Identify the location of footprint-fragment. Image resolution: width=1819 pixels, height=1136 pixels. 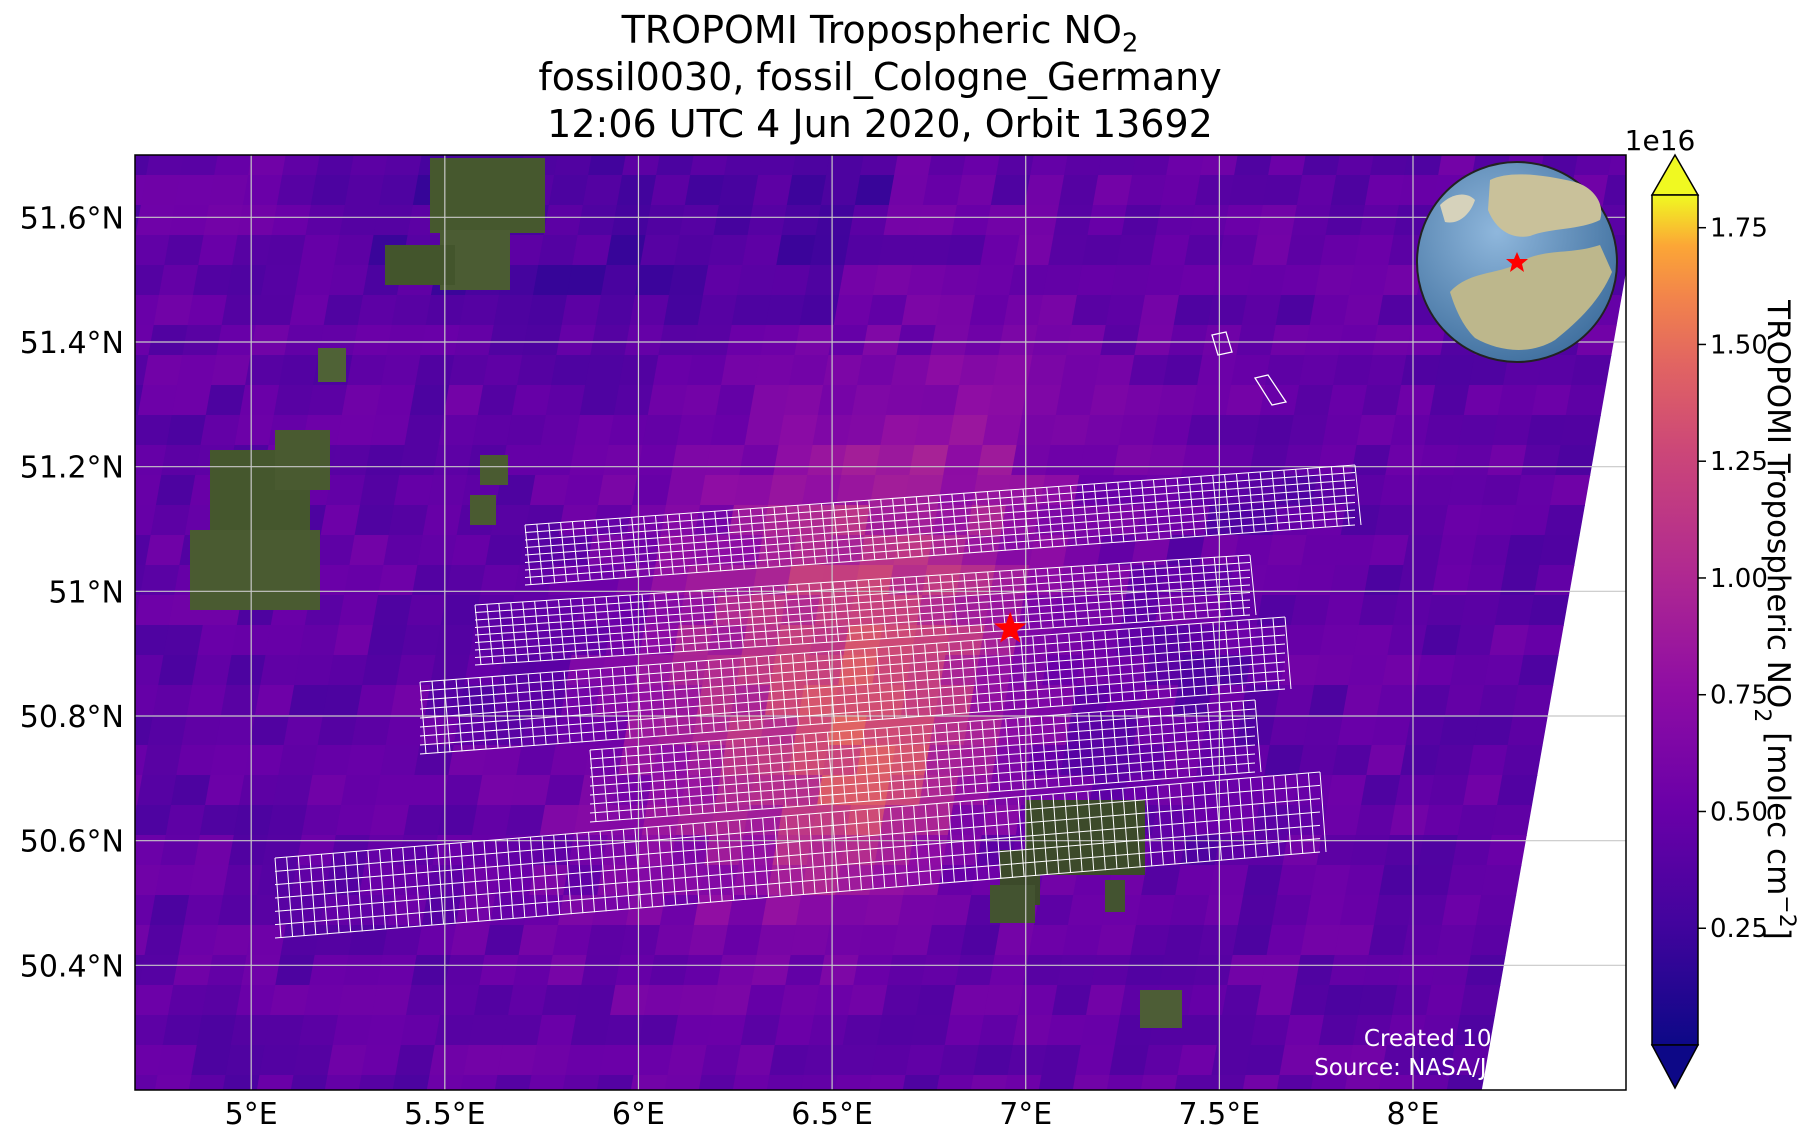
(1222, 343).